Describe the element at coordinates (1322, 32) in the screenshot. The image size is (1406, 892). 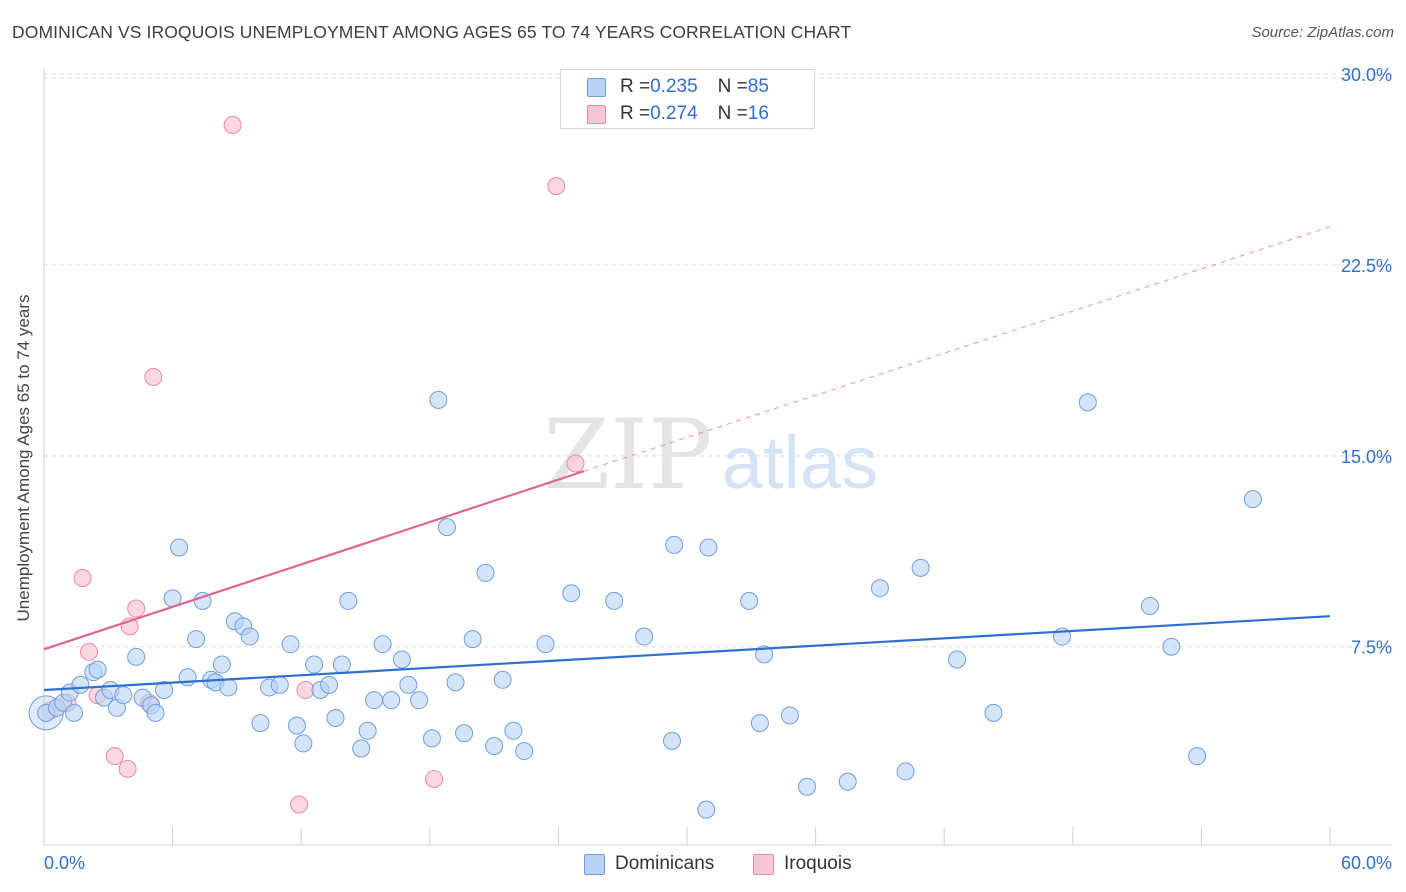
I see `source-label: Source: ZipAtlas.com` at that location.